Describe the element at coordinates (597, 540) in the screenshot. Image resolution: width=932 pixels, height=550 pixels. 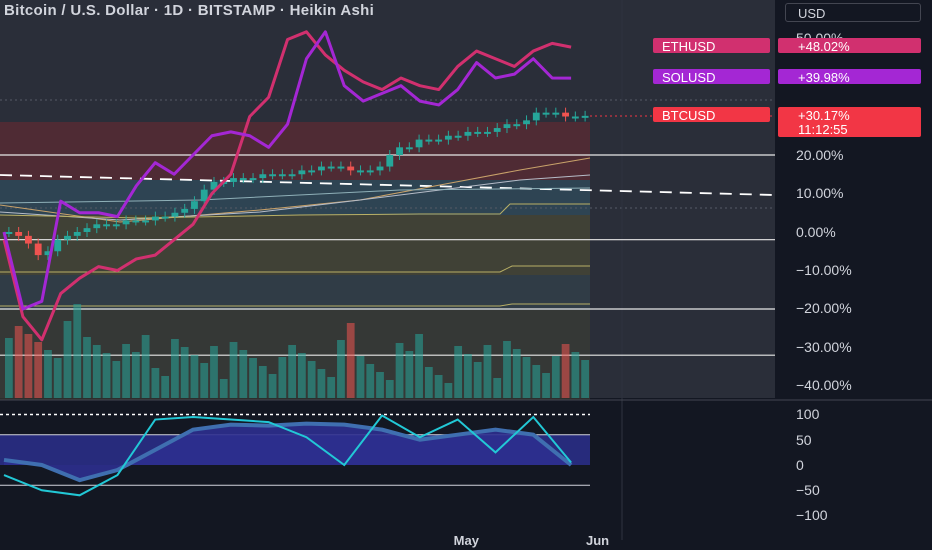
I see `x-tick-label: Jun` at that location.